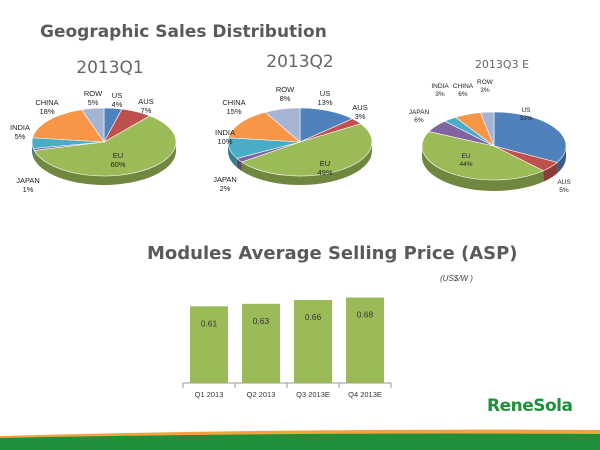  What do you see at coordinates (232, 155) in the screenshot?
I see `pie-side-india` at bounding box center [232, 155].